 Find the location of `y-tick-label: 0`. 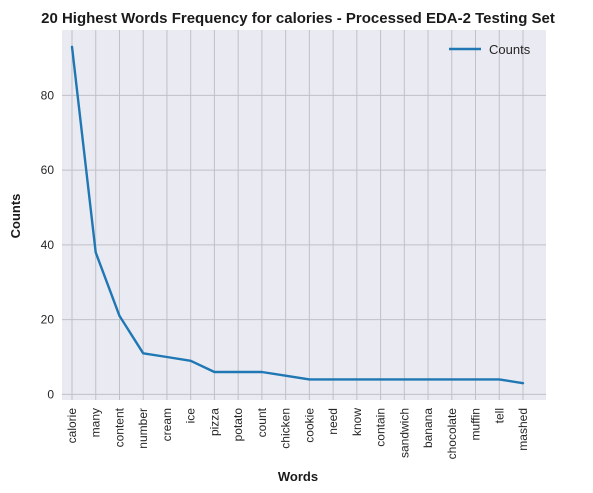

y-tick-label: 0 is located at coordinates (50, 394).